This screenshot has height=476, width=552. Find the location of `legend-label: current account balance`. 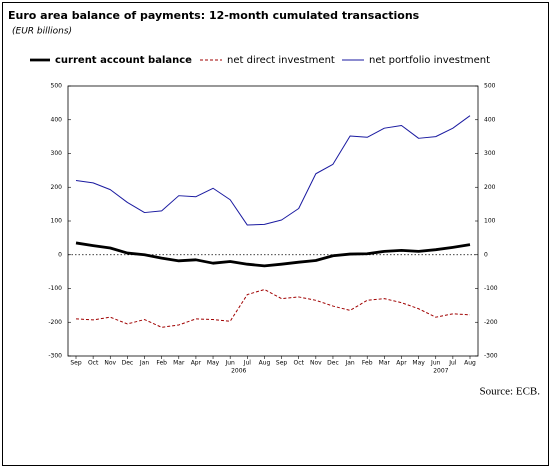

legend-label: current account balance is located at coordinates (123, 60).